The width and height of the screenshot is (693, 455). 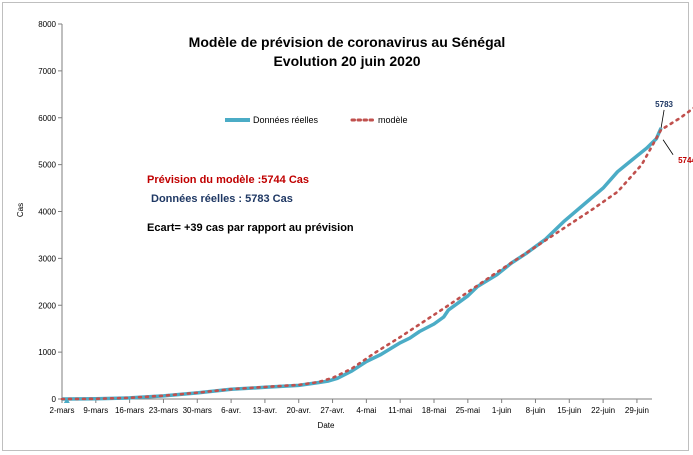 I want to click on y-tick-label: 4000, so click(x=47, y=212).